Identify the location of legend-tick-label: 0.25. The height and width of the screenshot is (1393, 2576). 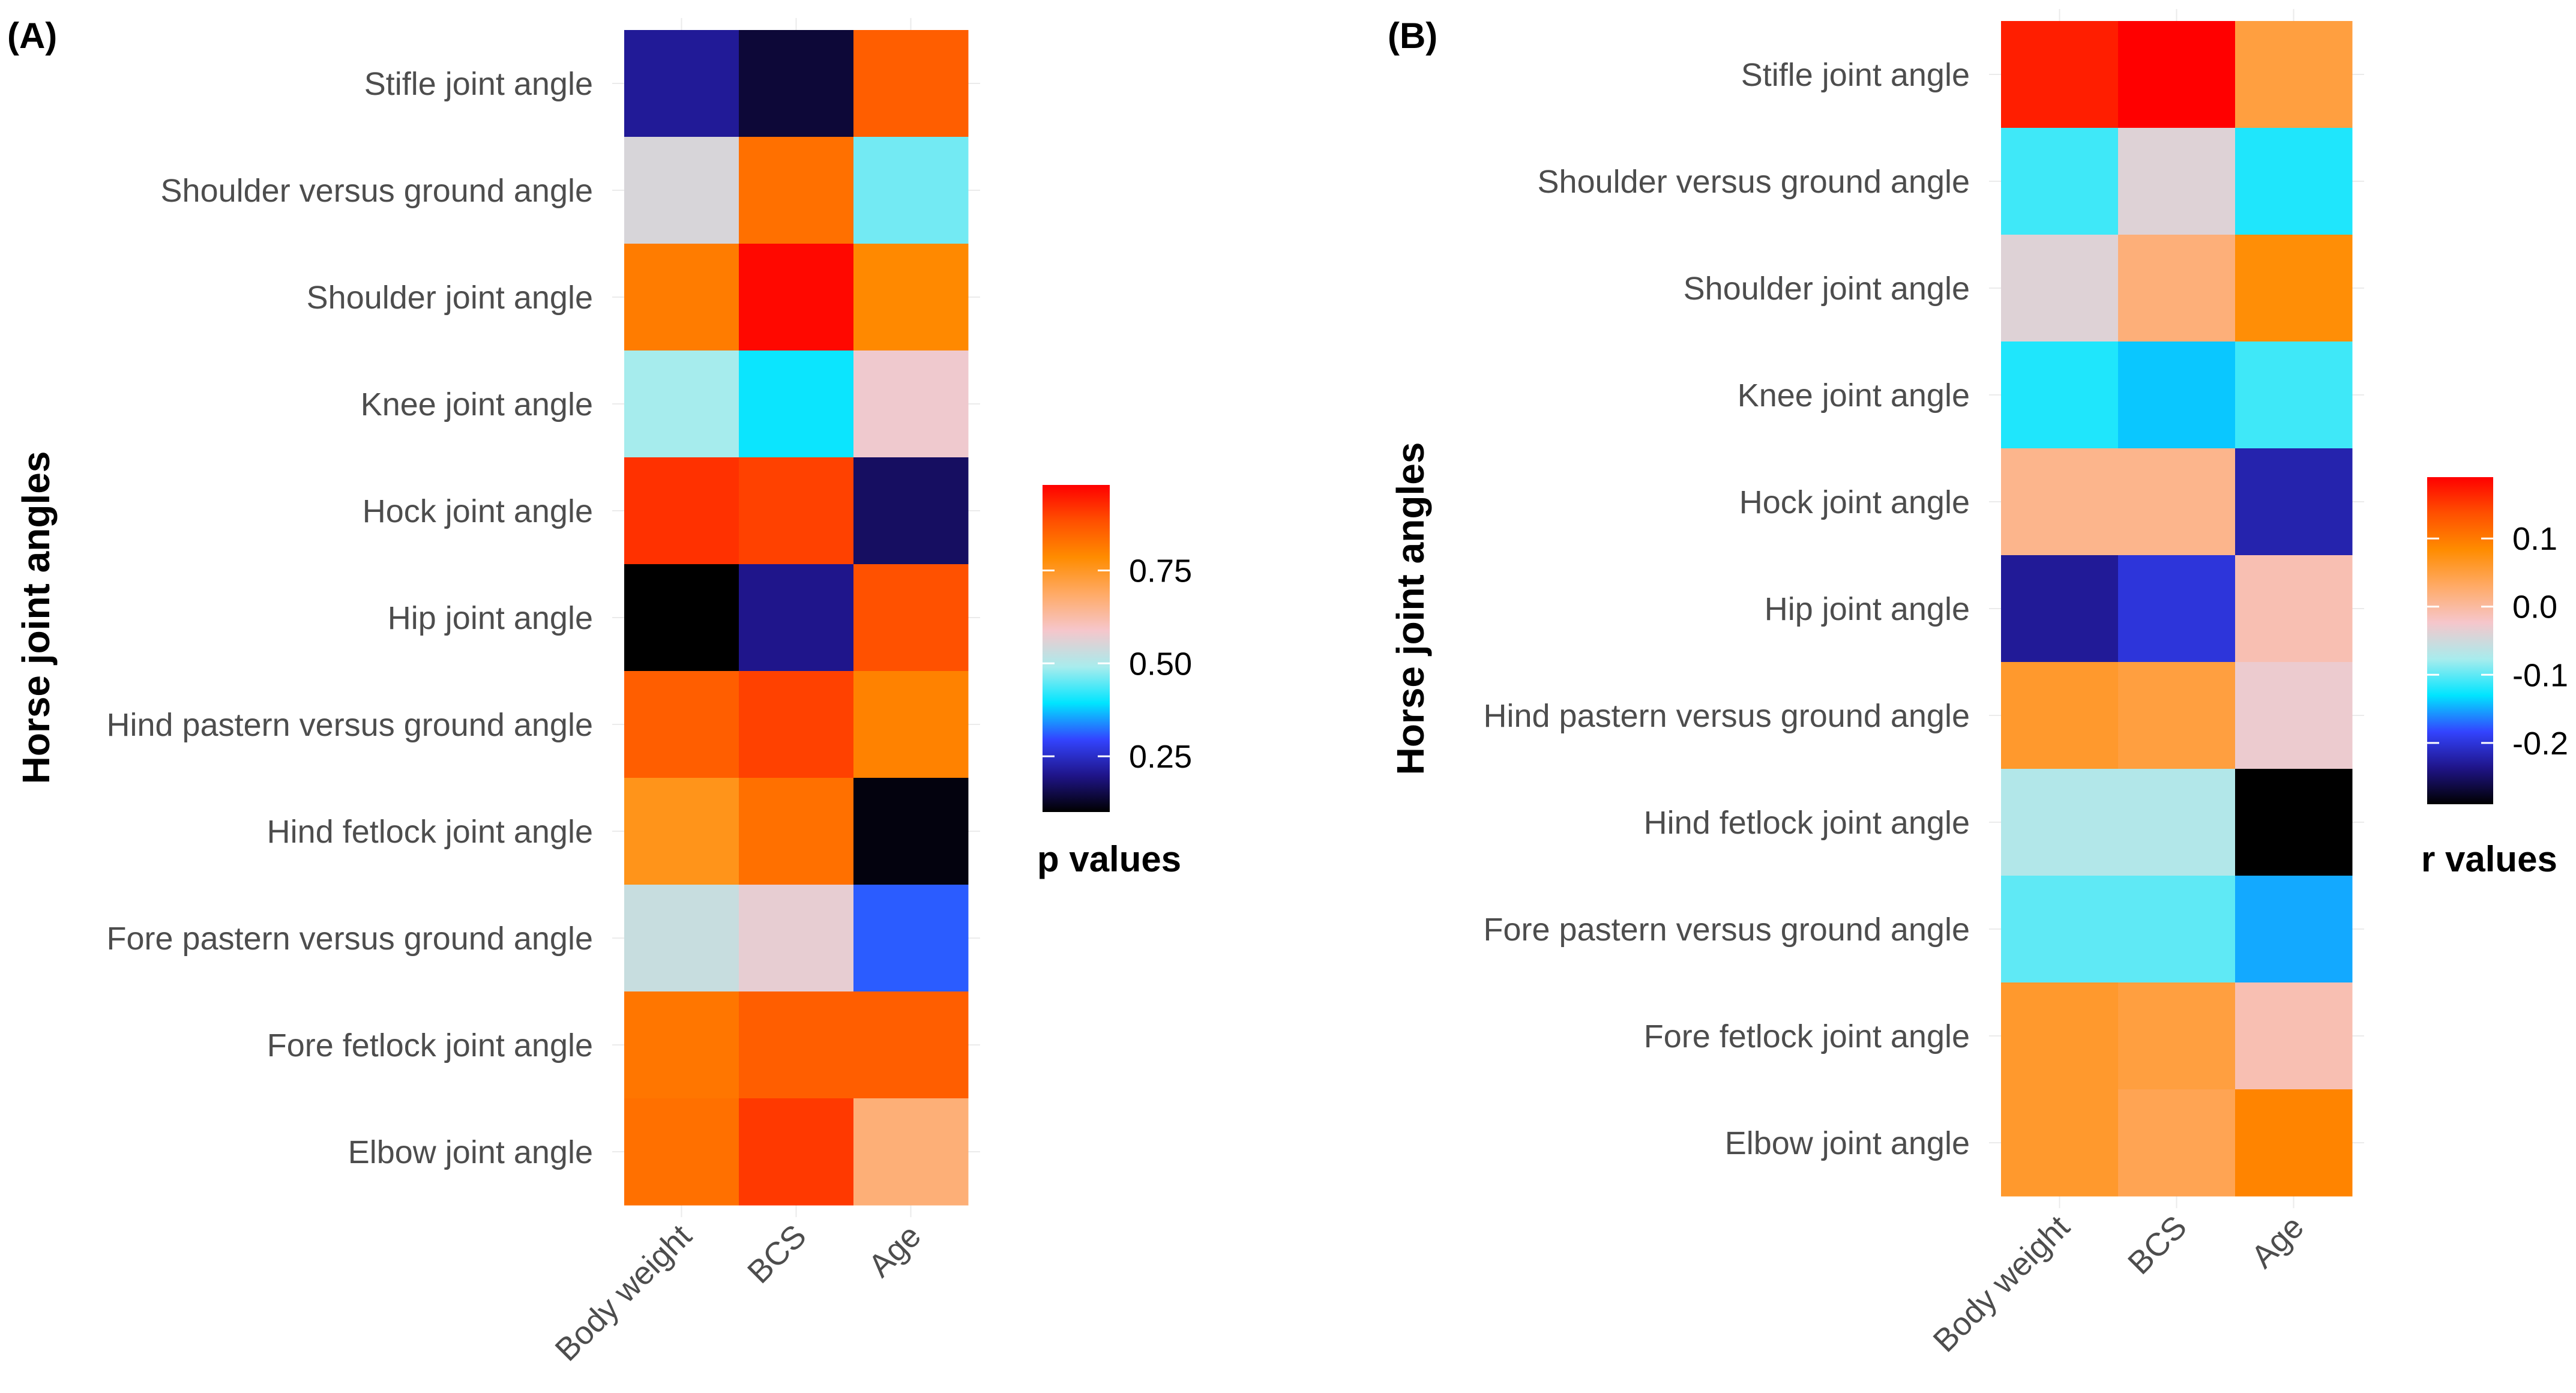
(1160, 757).